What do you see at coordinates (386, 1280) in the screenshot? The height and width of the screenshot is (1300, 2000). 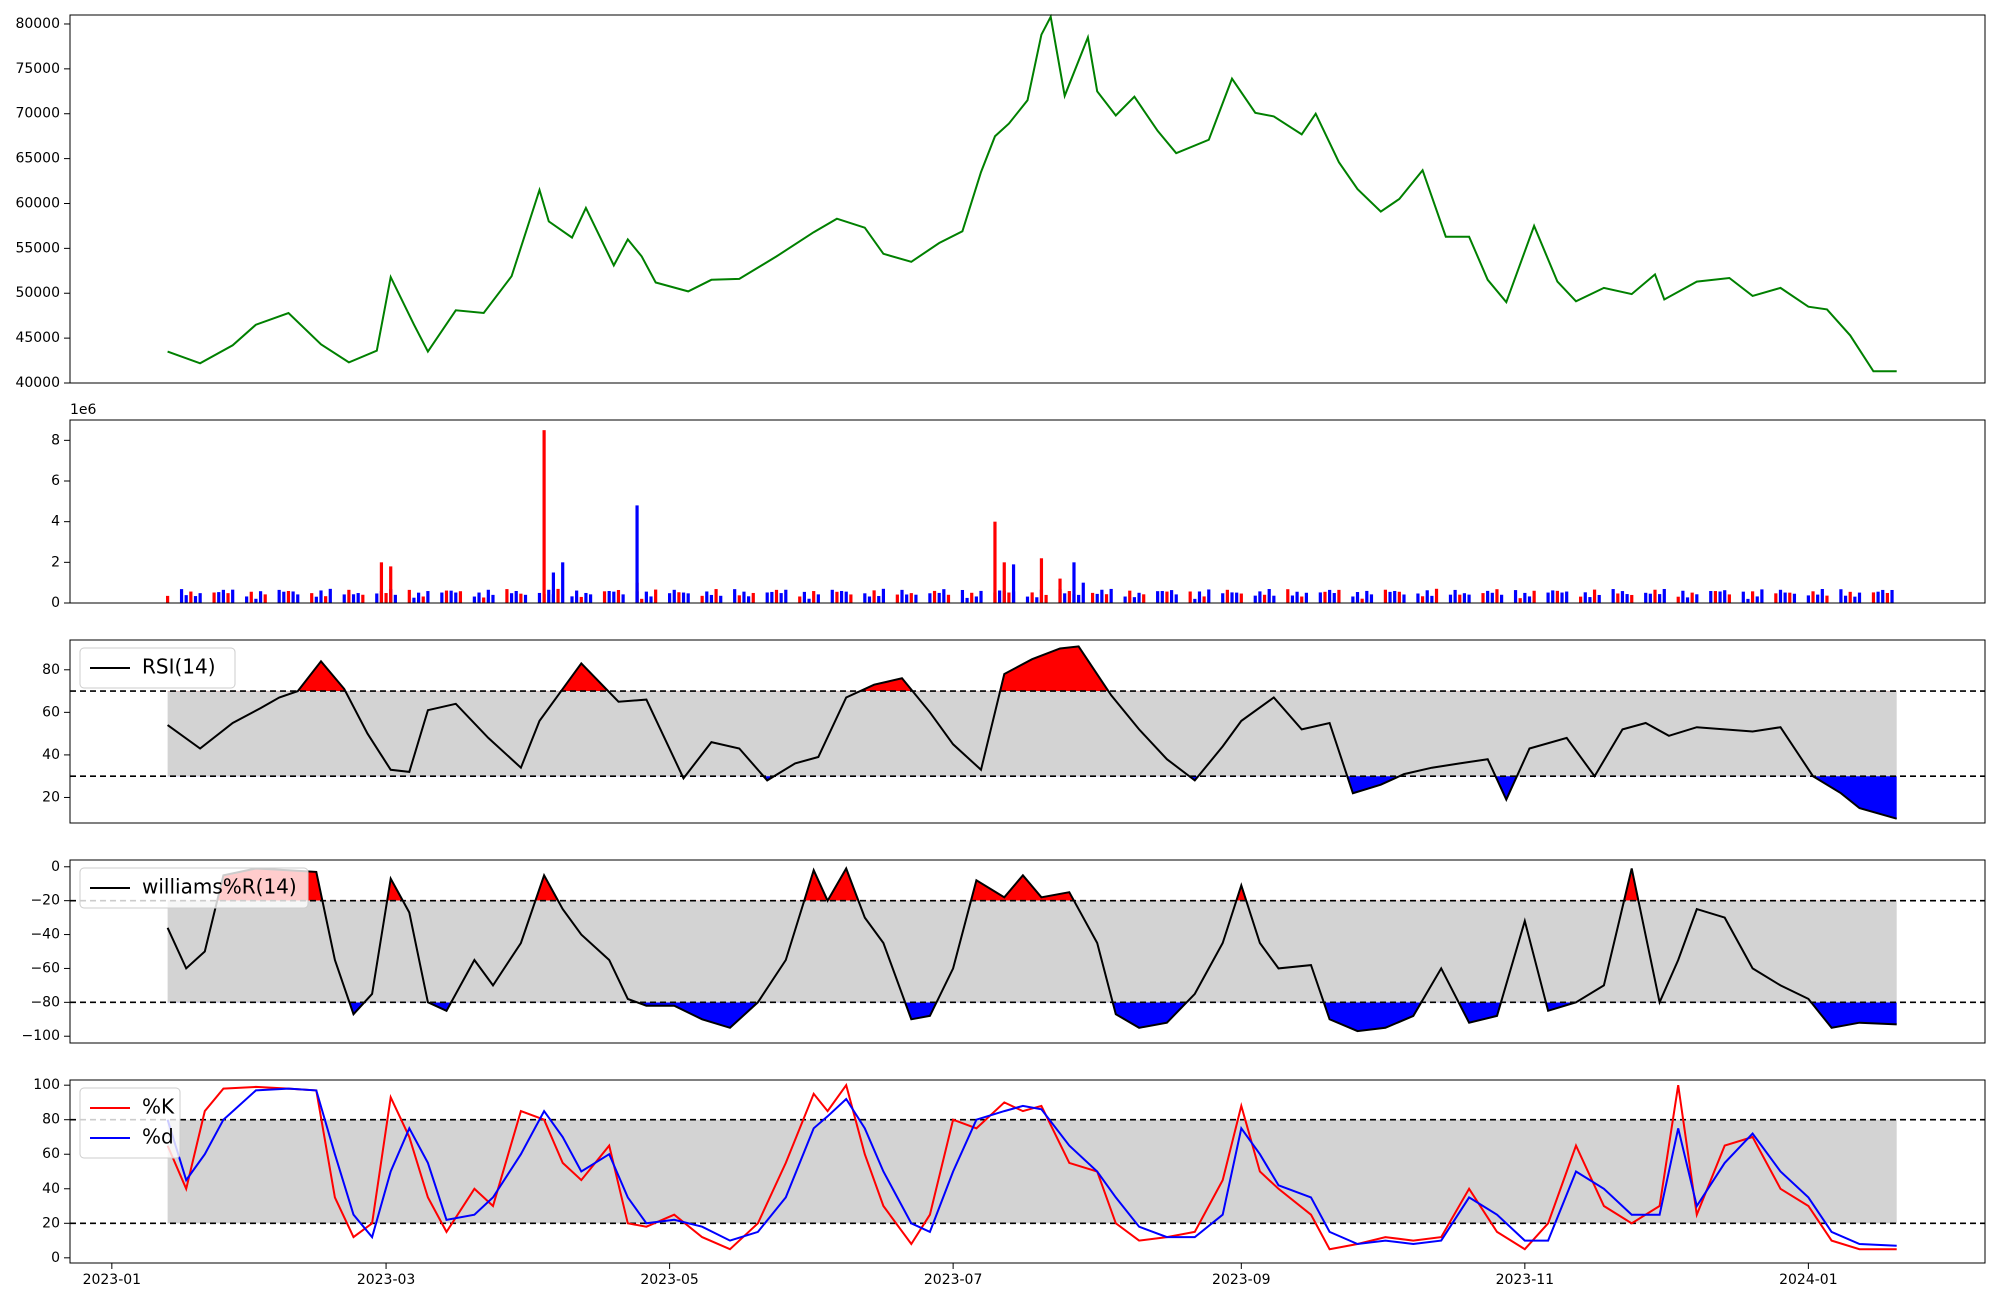 I see `x-tick-label: 2023-03` at bounding box center [386, 1280].